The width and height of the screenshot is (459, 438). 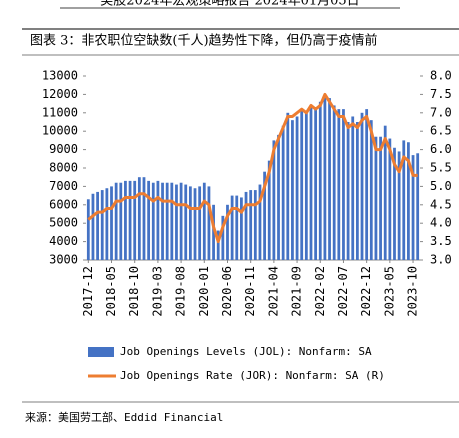 I want to click on y-tick-label: 3000, so click(x=63, y=260).